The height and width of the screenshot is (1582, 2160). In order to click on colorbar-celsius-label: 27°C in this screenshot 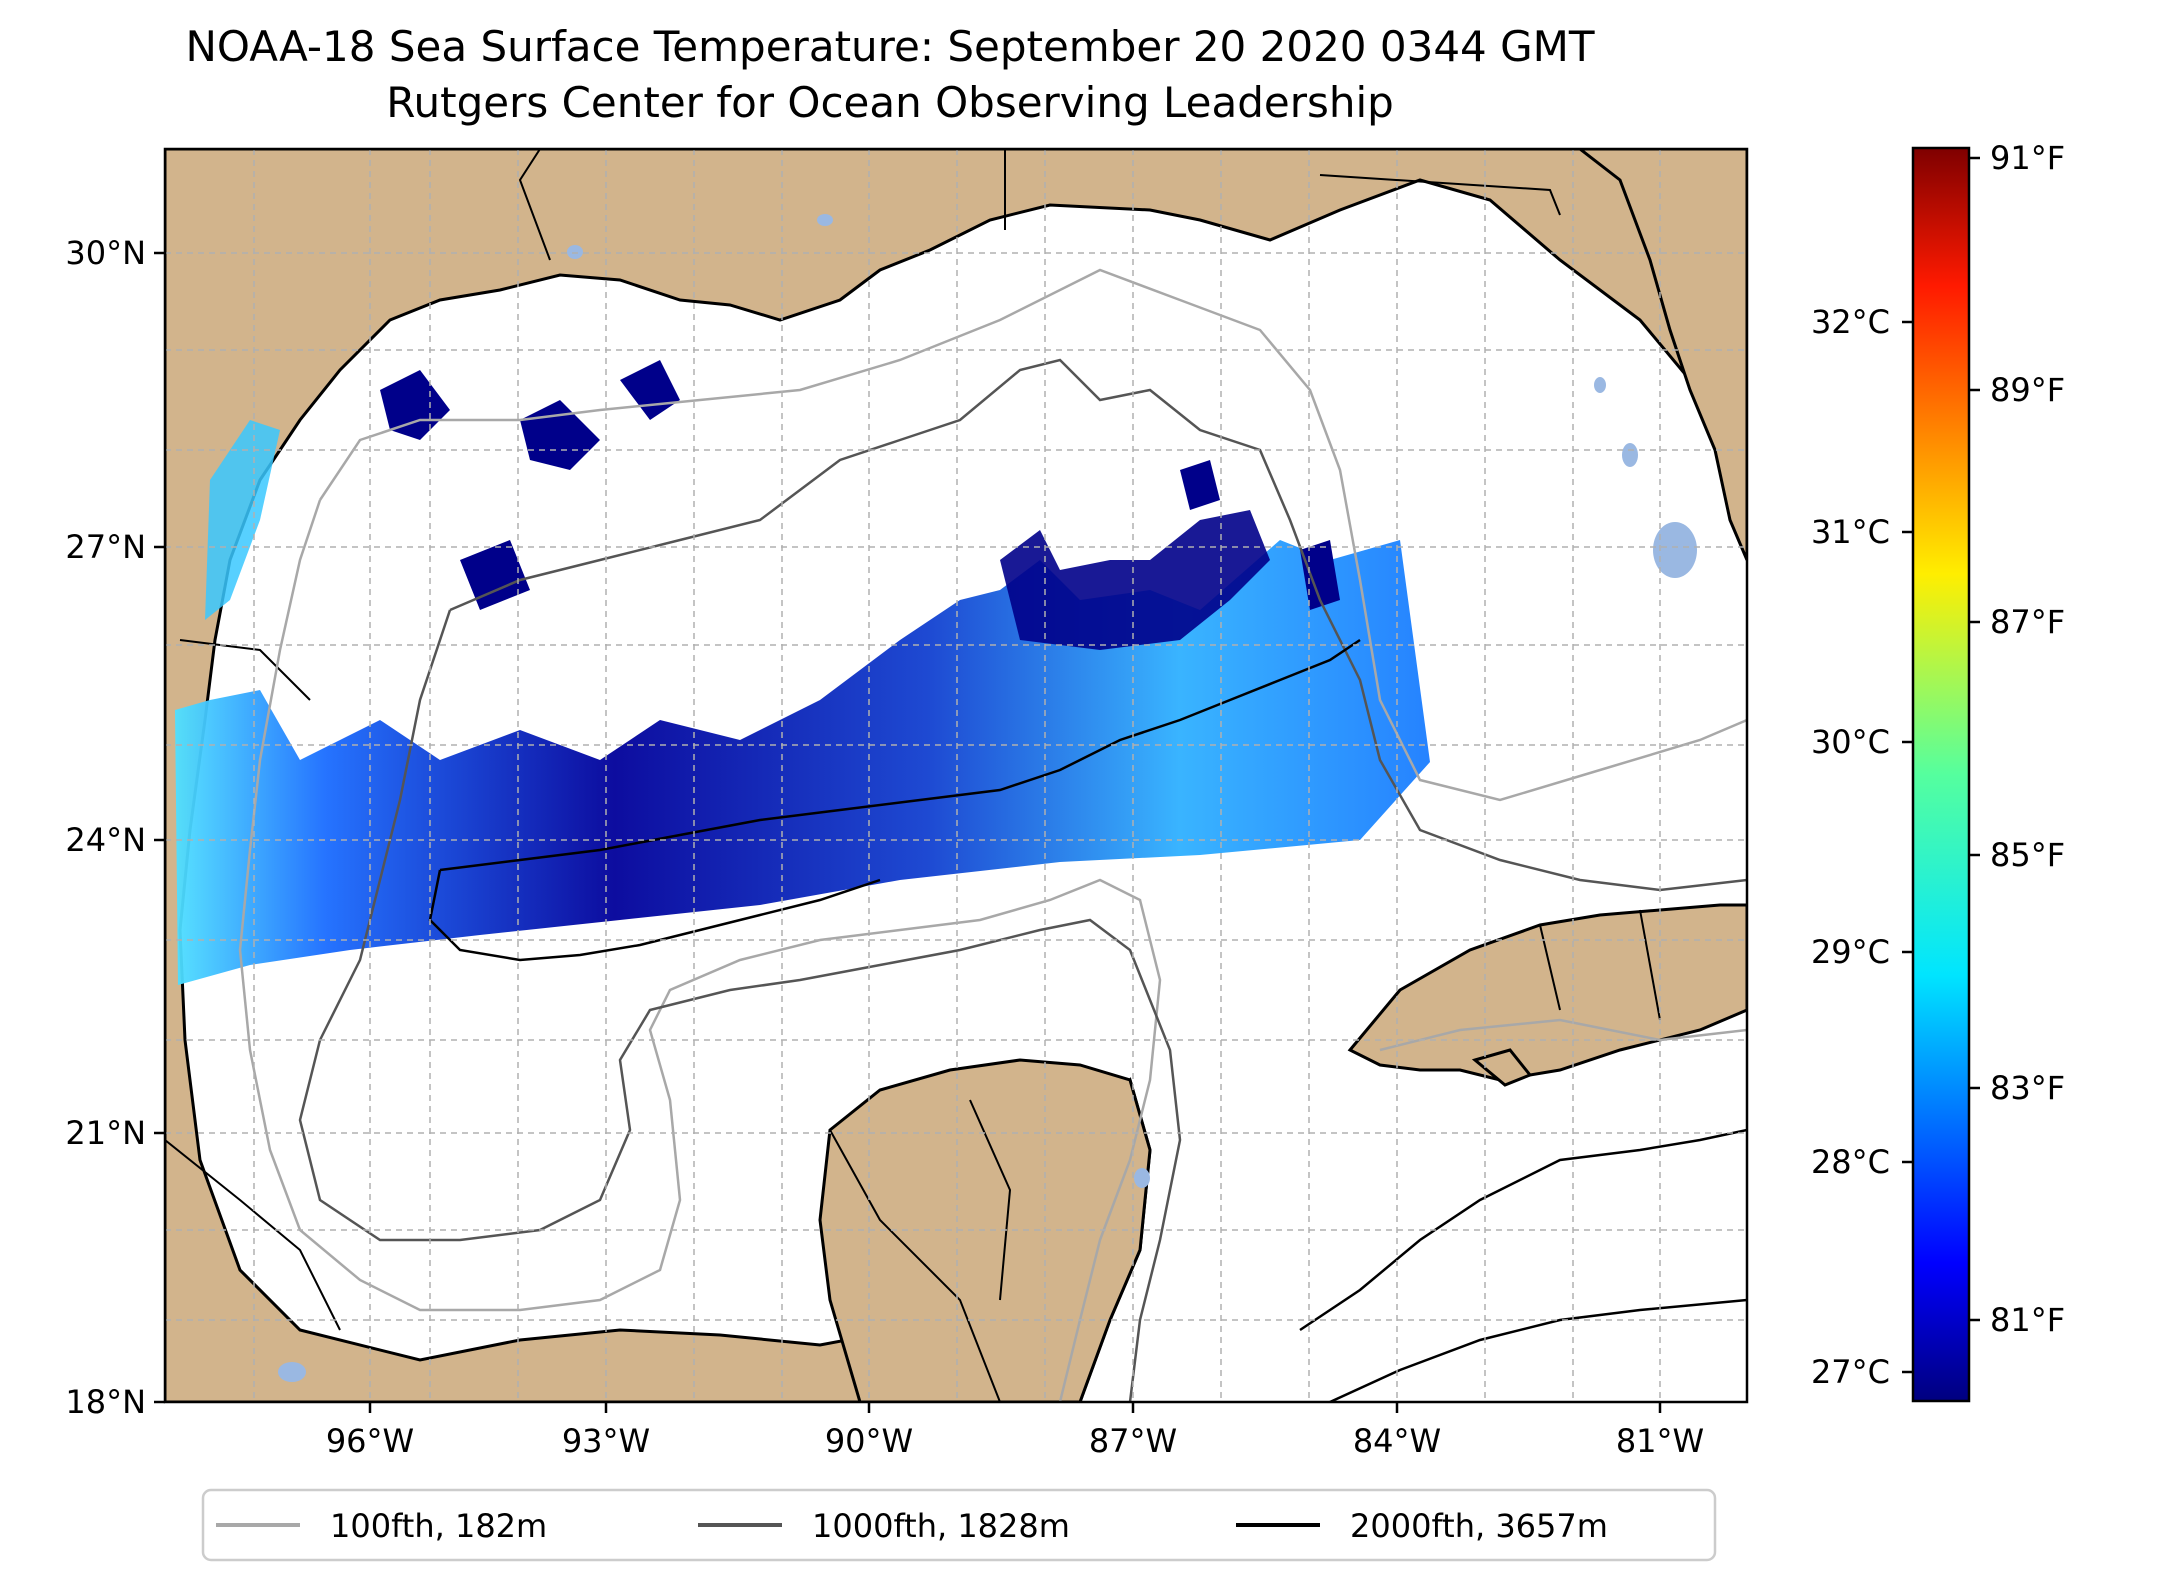, I will do `click(1850, 1372)`.